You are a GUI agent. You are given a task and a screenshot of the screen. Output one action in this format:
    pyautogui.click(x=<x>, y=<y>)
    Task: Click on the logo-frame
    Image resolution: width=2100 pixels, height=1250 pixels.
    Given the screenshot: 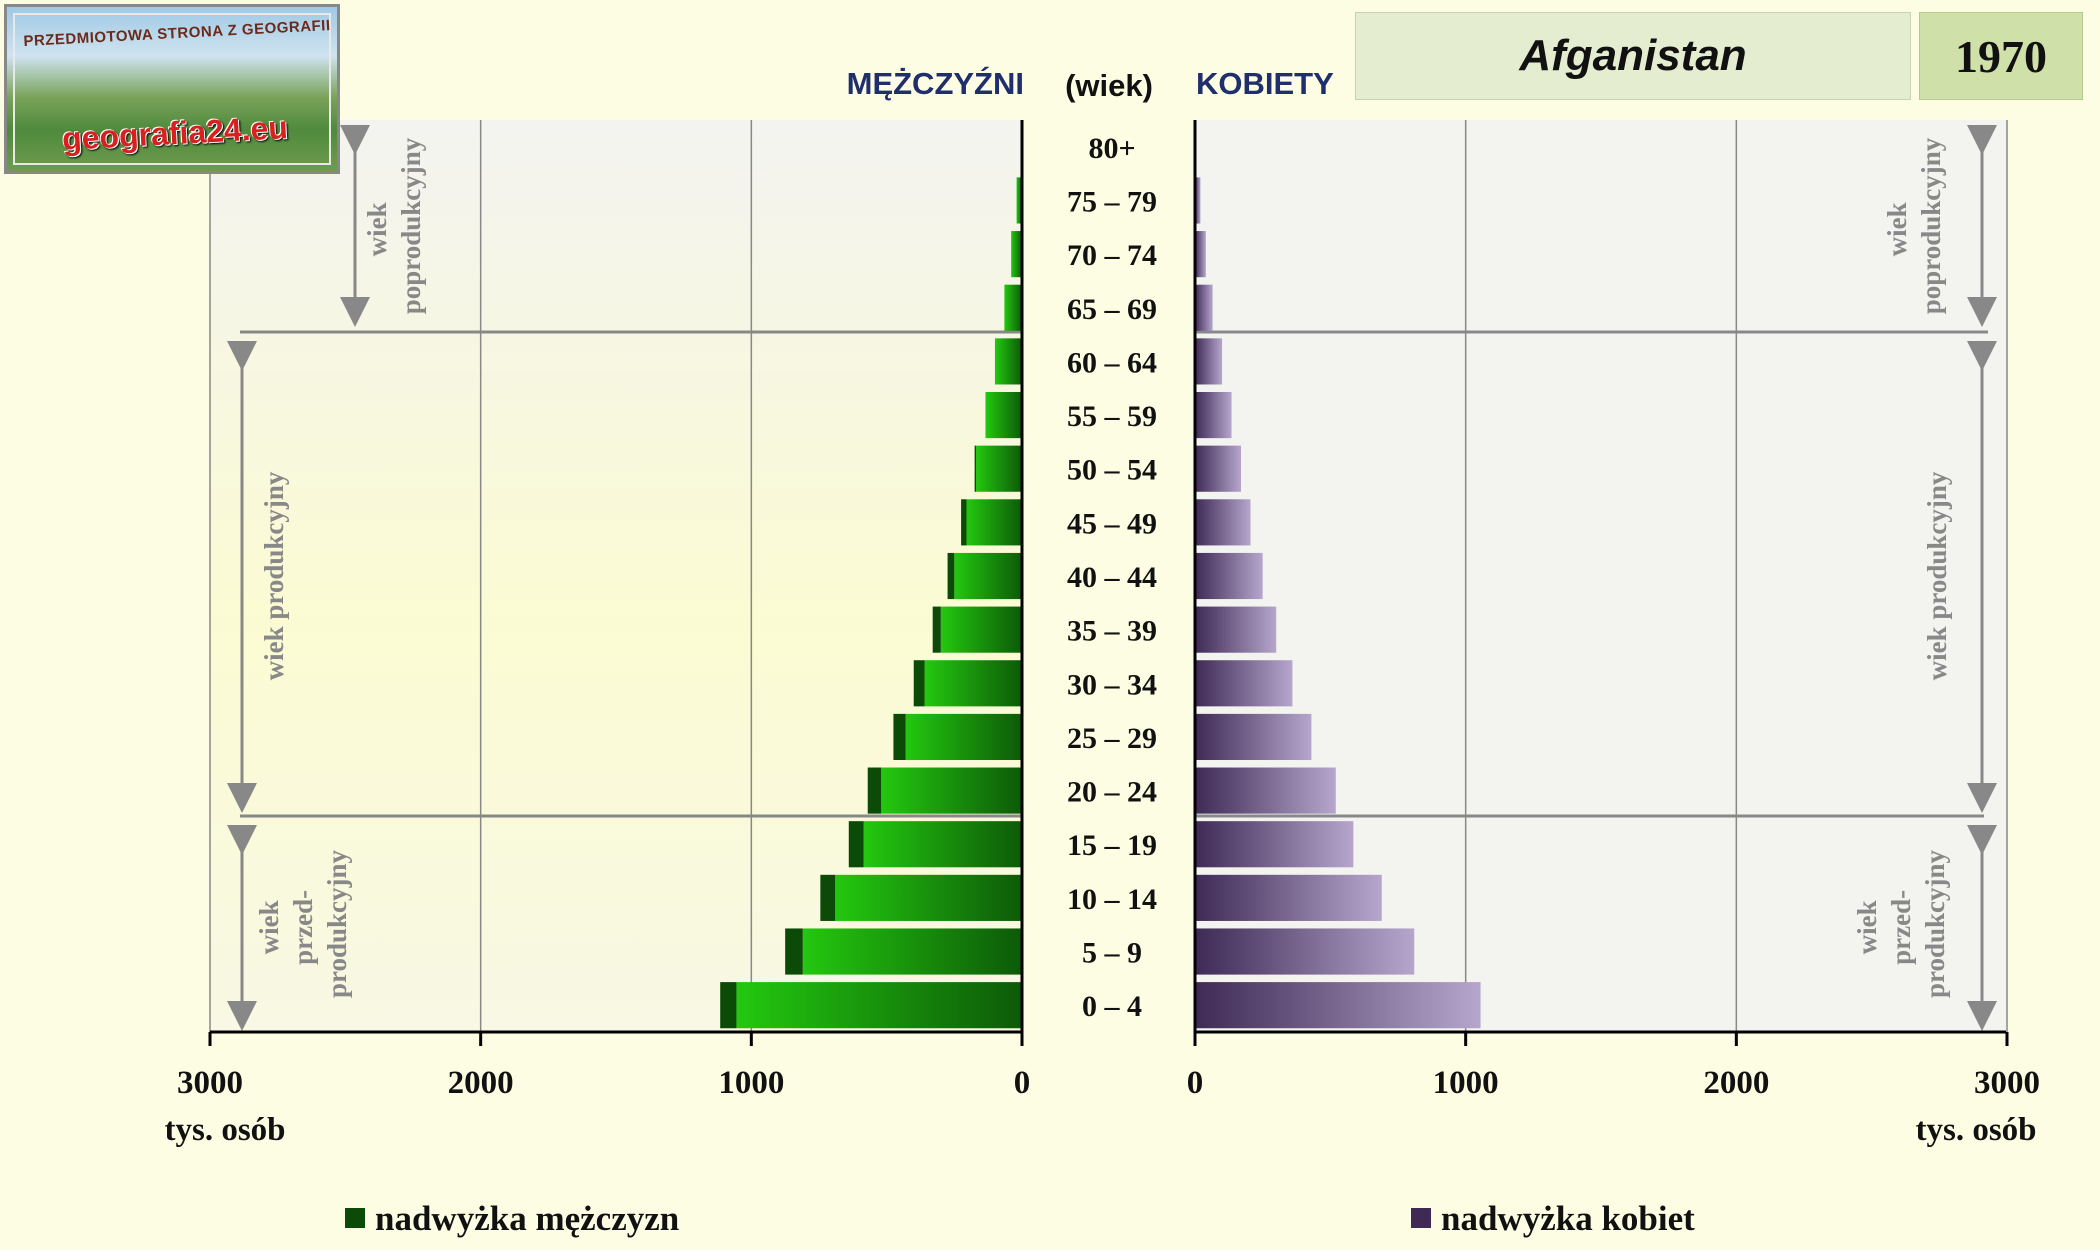 What is the action you would take?
    pyautogui.click(x=172, y=89)
    